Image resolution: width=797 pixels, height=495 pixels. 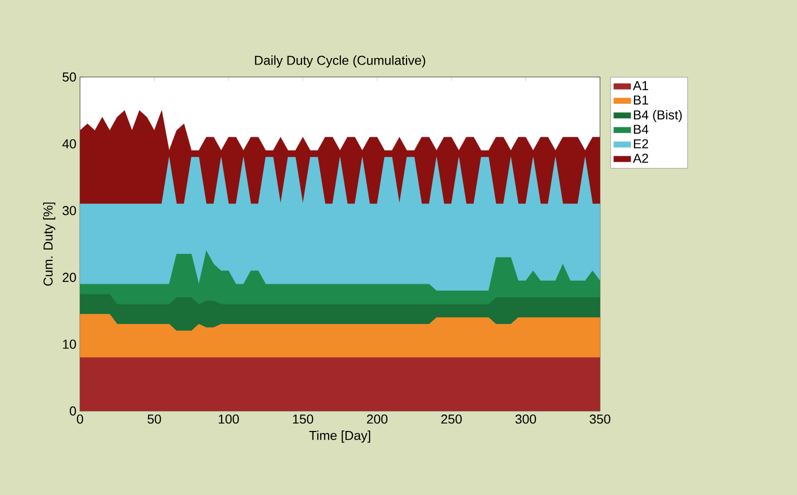 I want to click on y-tick-label: 10, so click(x=69, y=344).